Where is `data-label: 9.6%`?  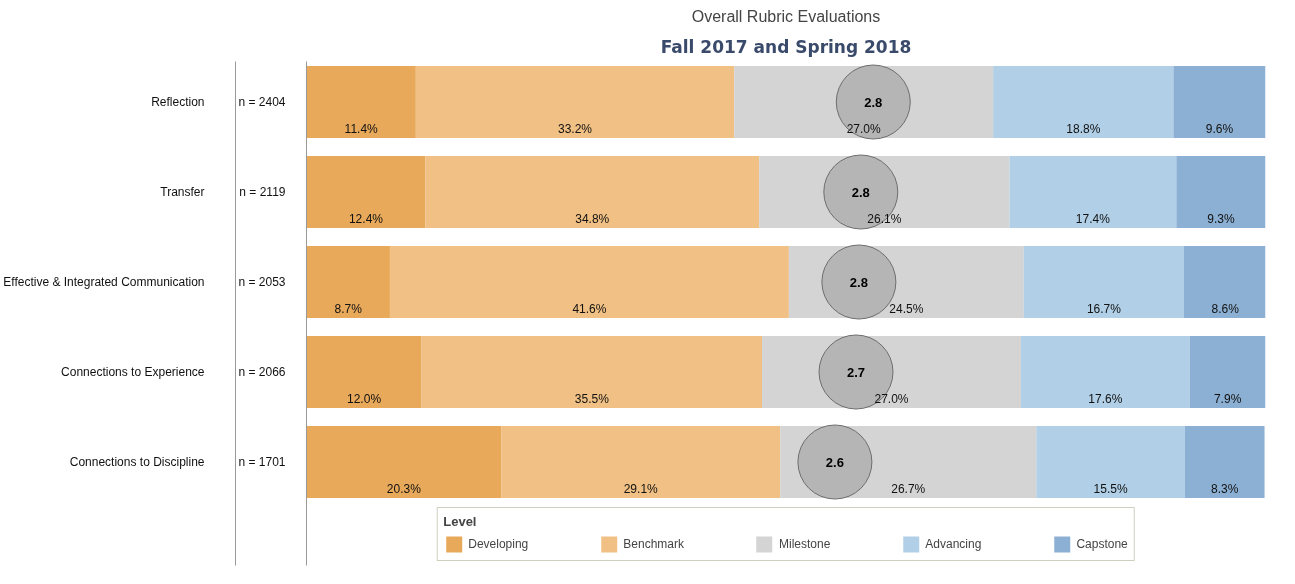 data-label: 9.6% is located at coordinates (1219, 129).